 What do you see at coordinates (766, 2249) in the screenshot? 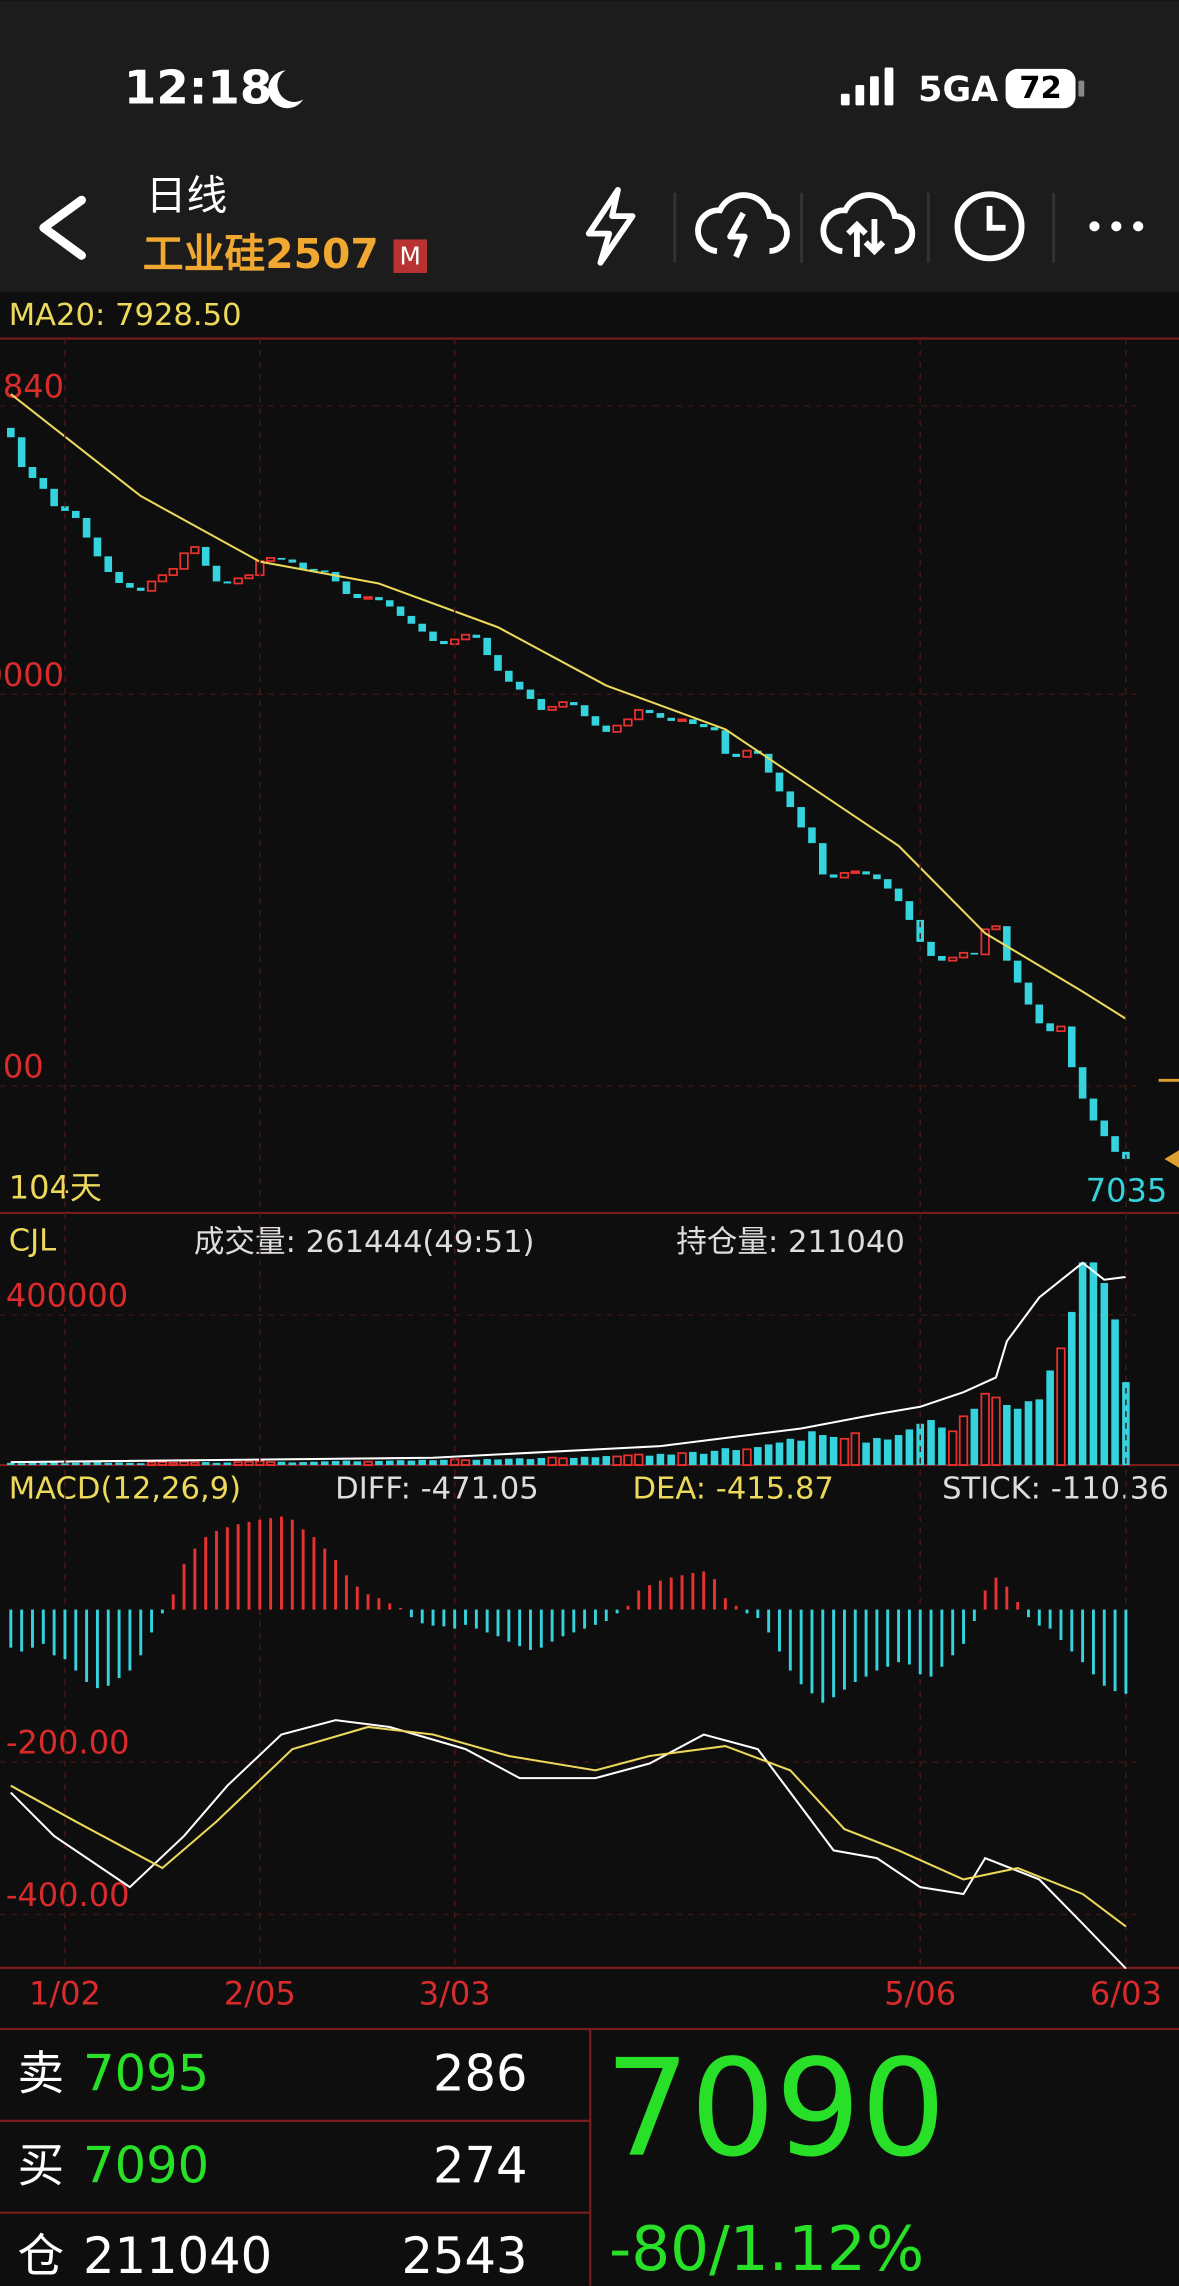
I see `price-change: -80/1.12%` at bounding box center [766, 2249].